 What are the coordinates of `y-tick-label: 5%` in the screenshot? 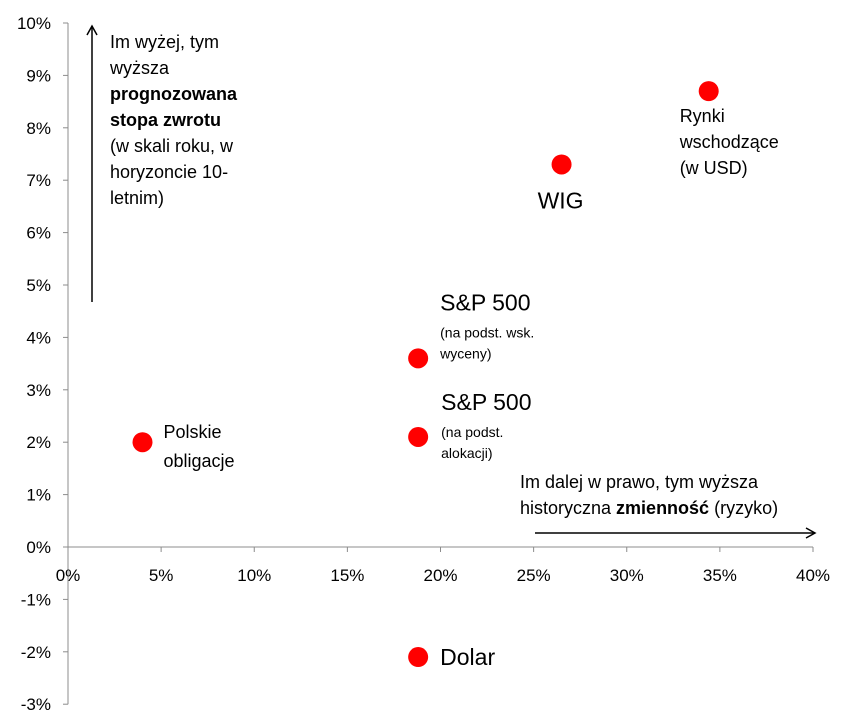 It's located at (38, 285).